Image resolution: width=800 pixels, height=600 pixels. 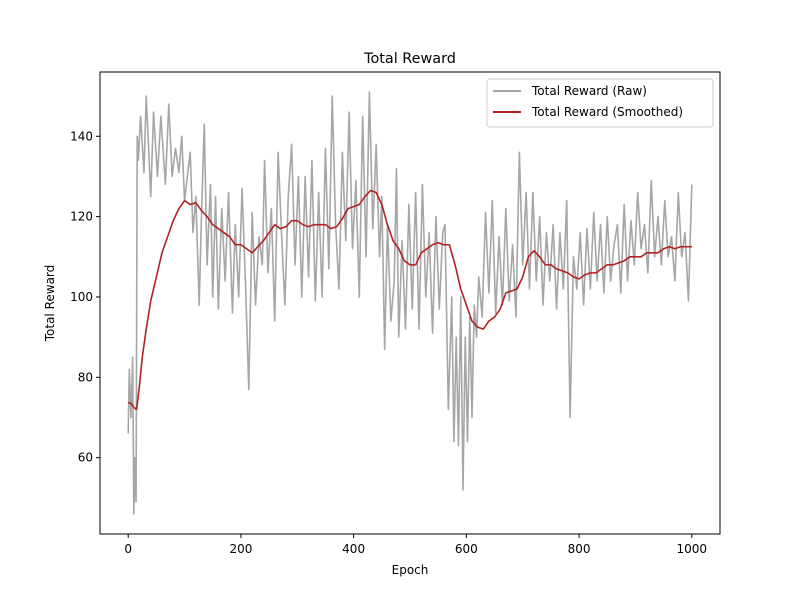 I want to click on legend-label-raw: Total Reward (Raw), so click(x=589, y=91).